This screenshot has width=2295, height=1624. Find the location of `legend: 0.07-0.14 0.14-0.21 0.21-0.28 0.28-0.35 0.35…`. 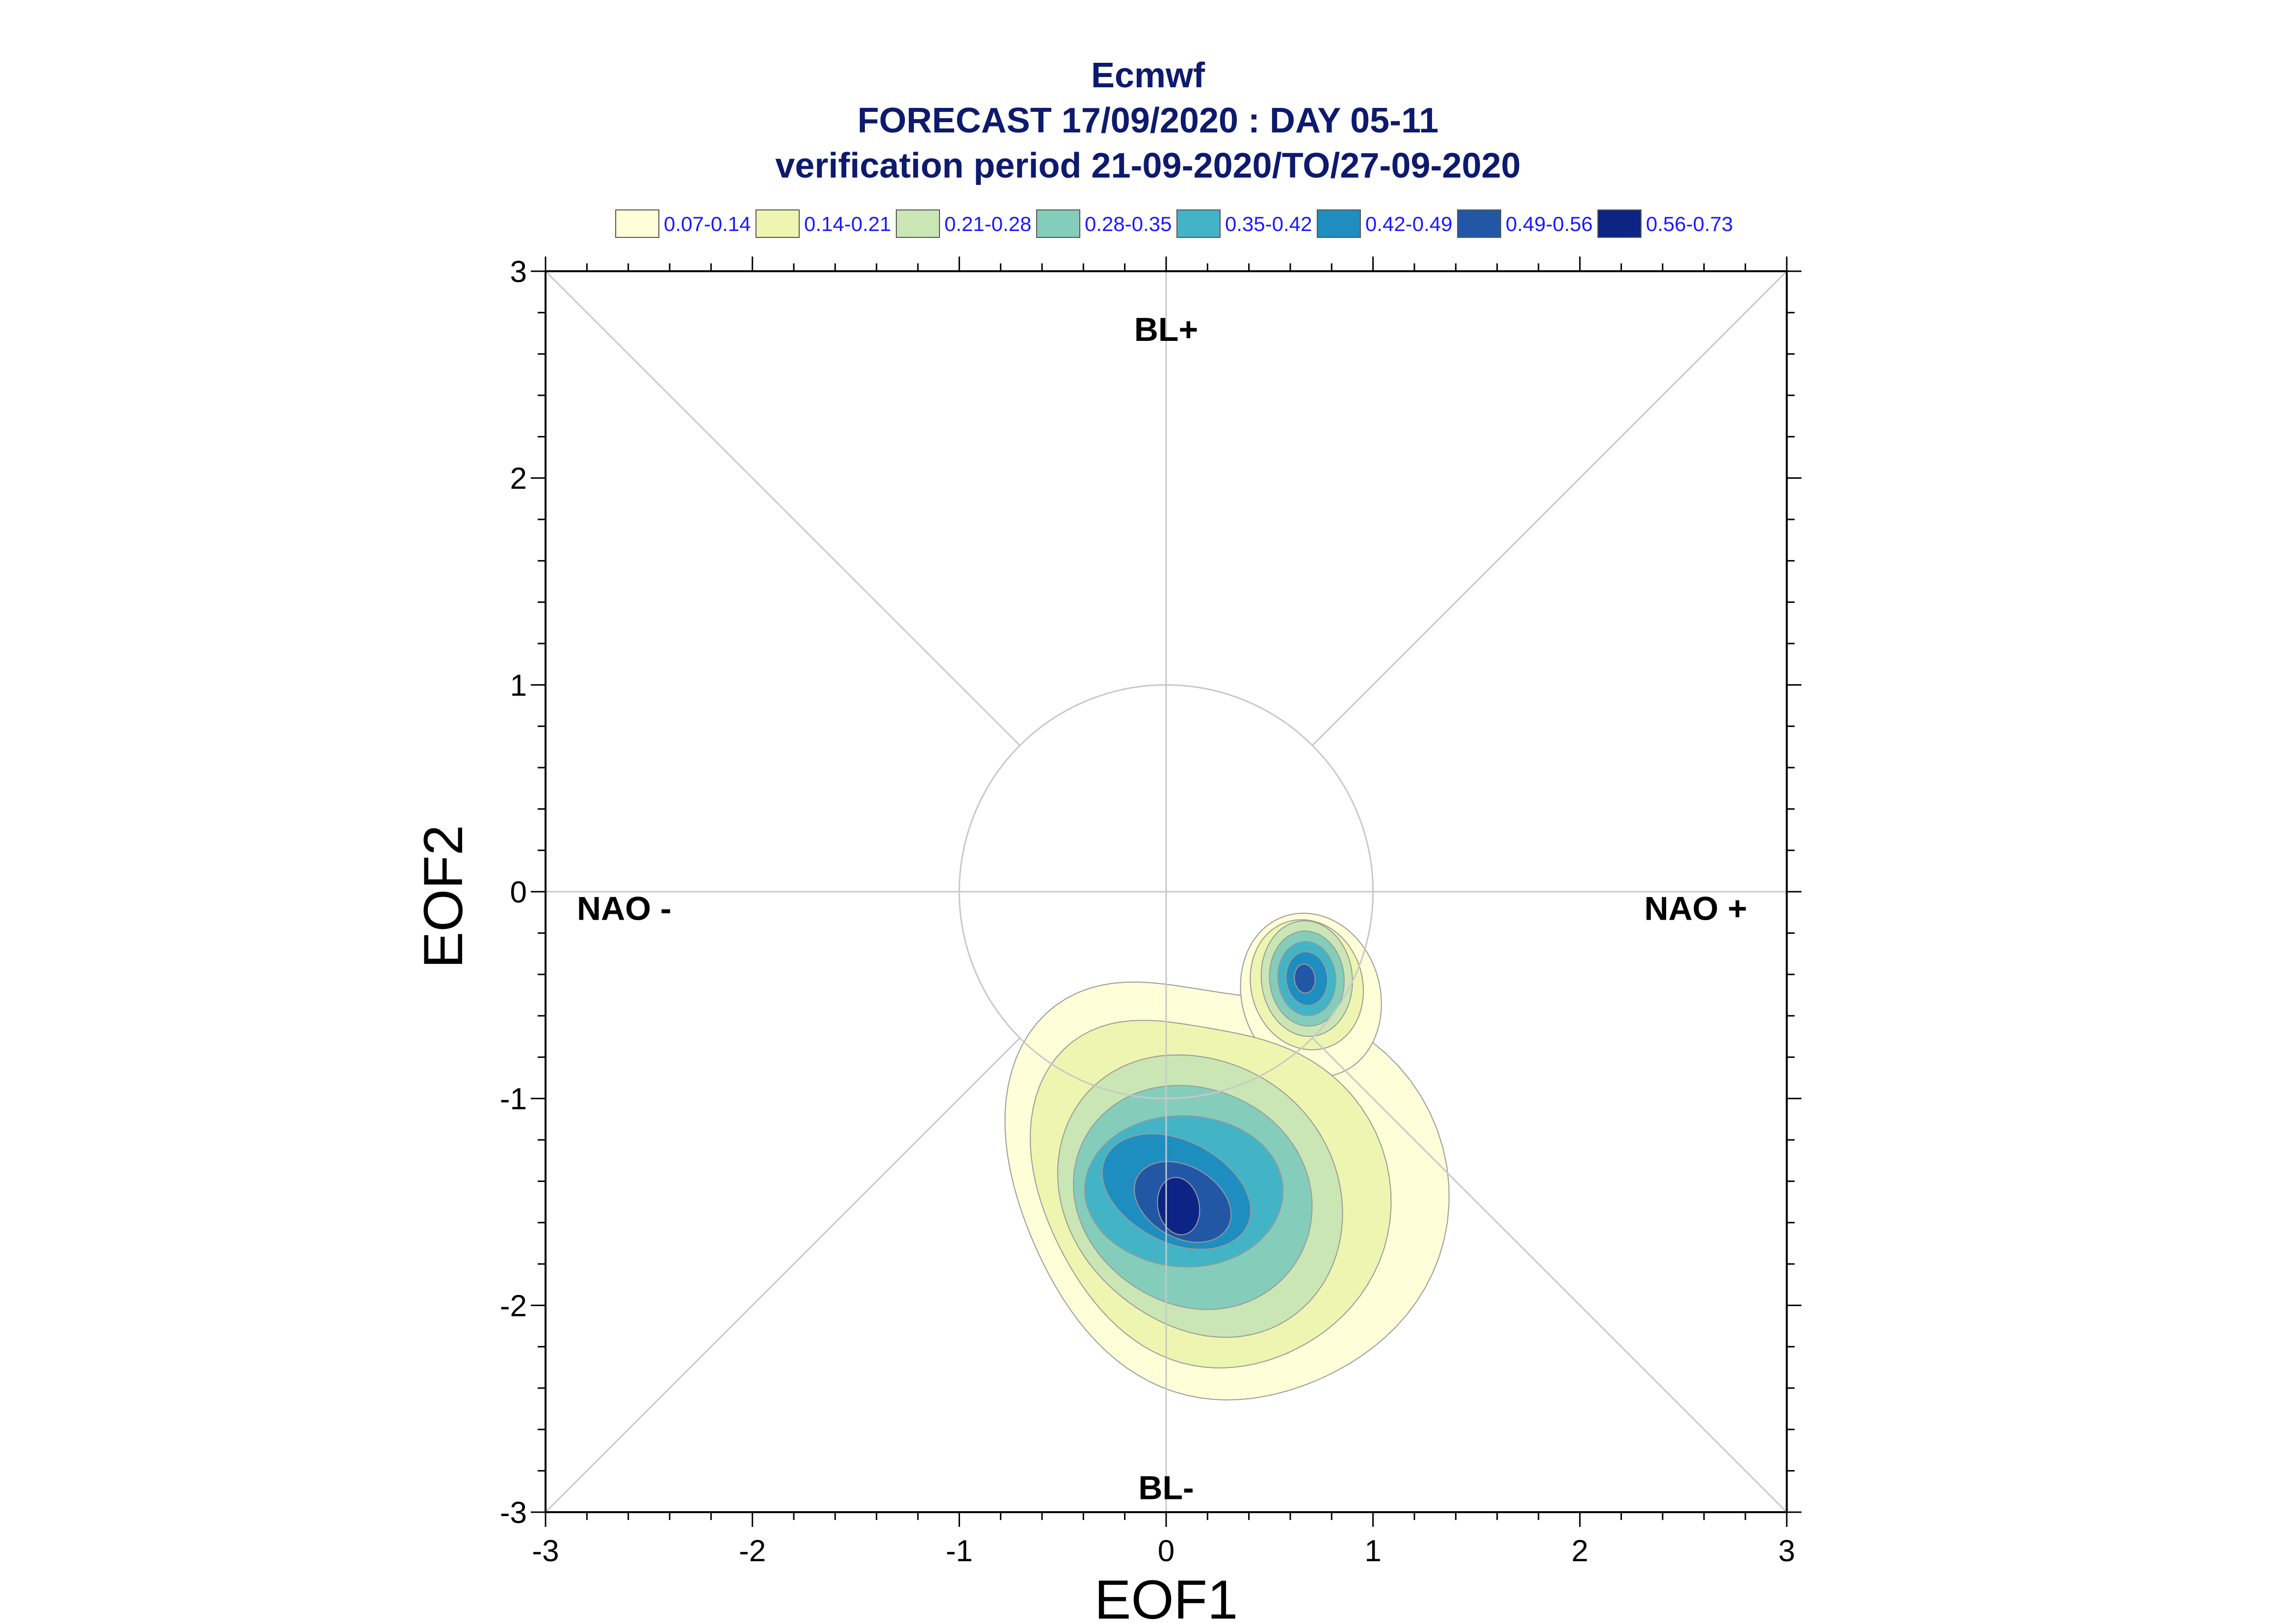

legend: 0.07-0.14 0.14-0.21 0.21-0.28 0.28-0.35 0.35… is located at coordinates (1174, 223).